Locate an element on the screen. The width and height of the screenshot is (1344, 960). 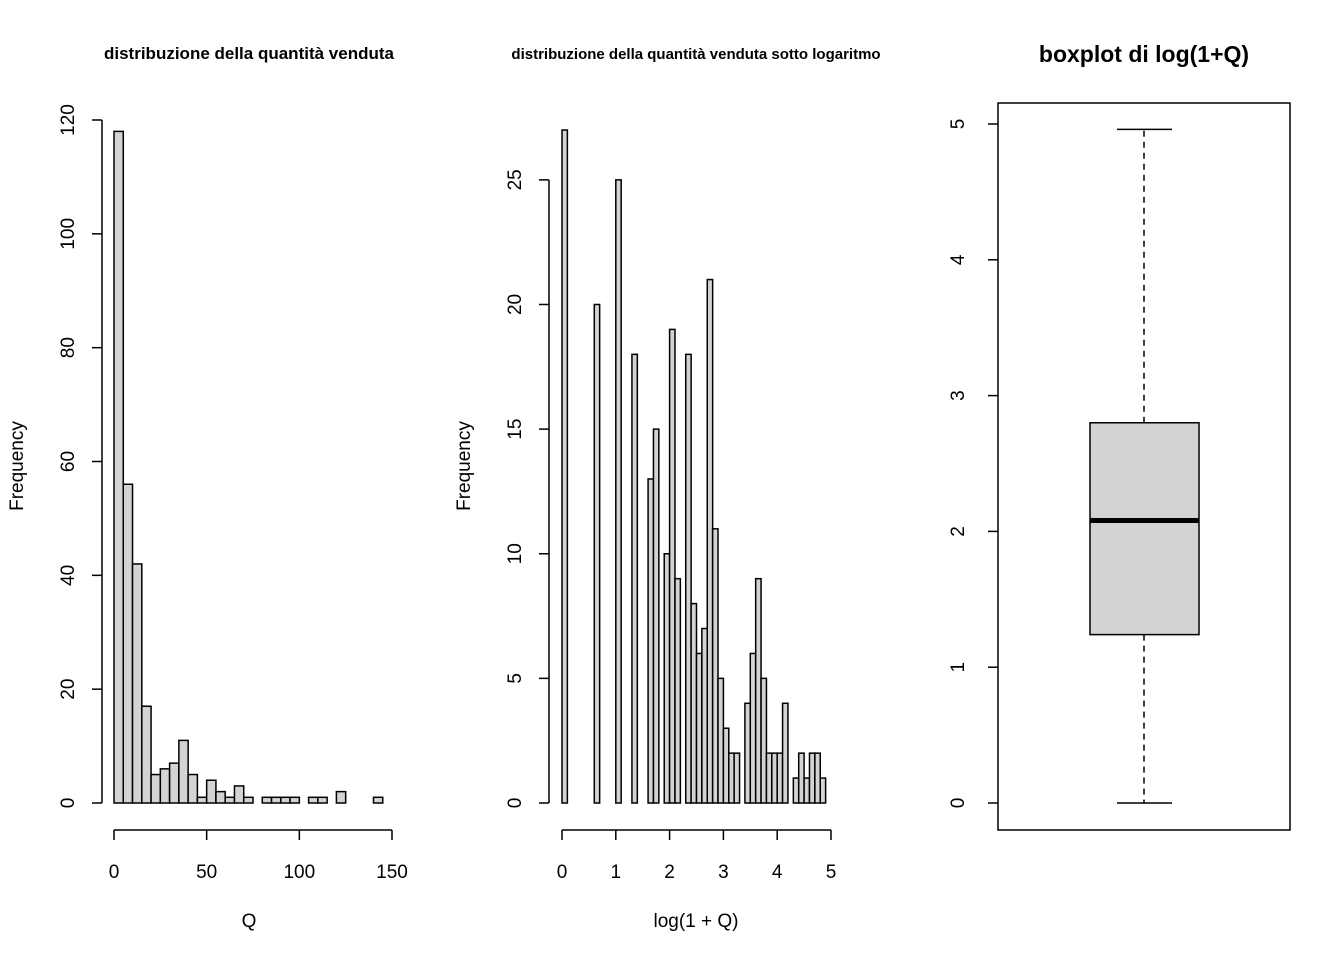
y-tick-label: 10 is located at coordinates (515, 553).